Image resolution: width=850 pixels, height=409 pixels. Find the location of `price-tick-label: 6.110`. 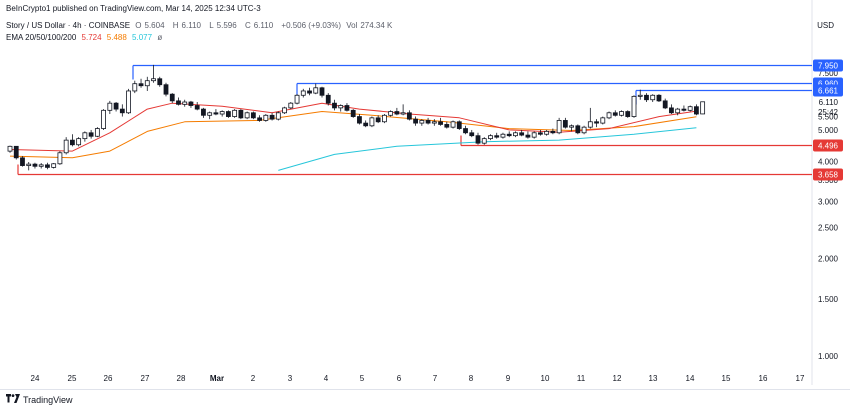

price-tick-label: 6.110 is located at coordinates (829, 102).